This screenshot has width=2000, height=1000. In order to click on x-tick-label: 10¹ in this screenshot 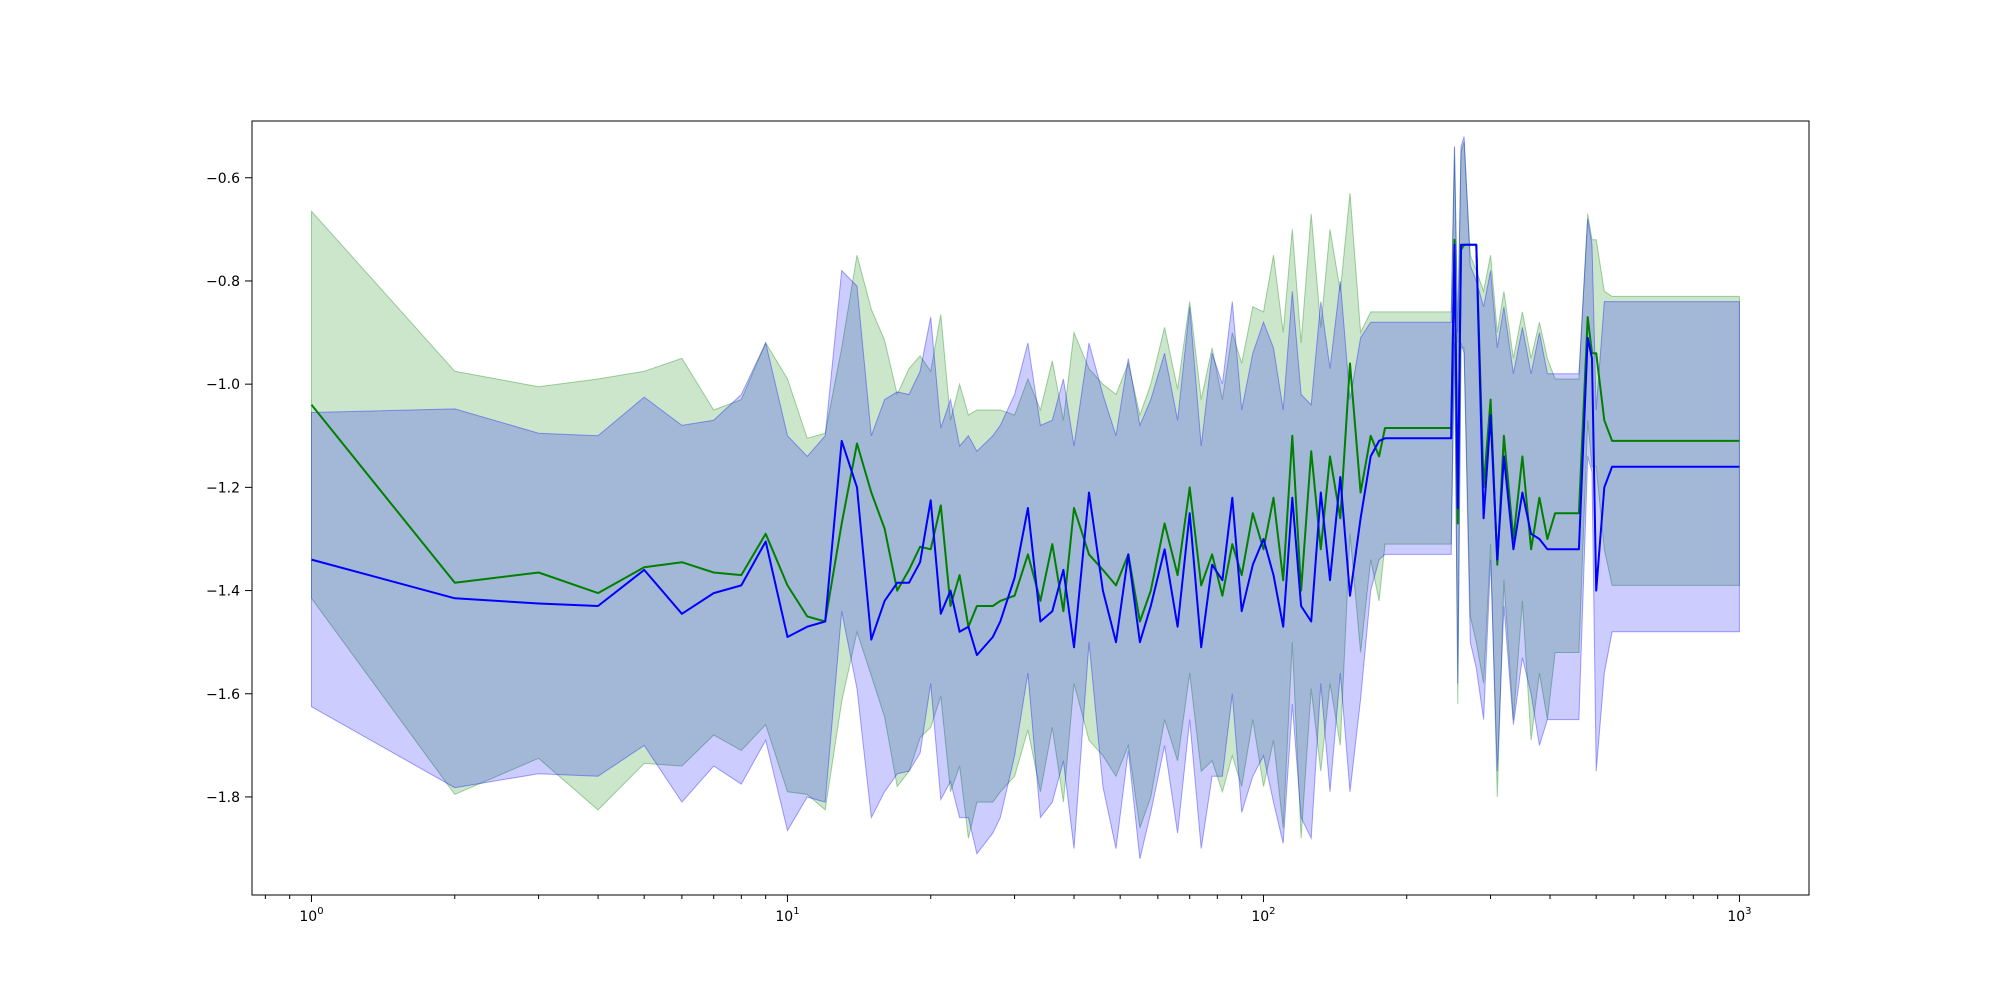, I will do `click(787, 915)`.